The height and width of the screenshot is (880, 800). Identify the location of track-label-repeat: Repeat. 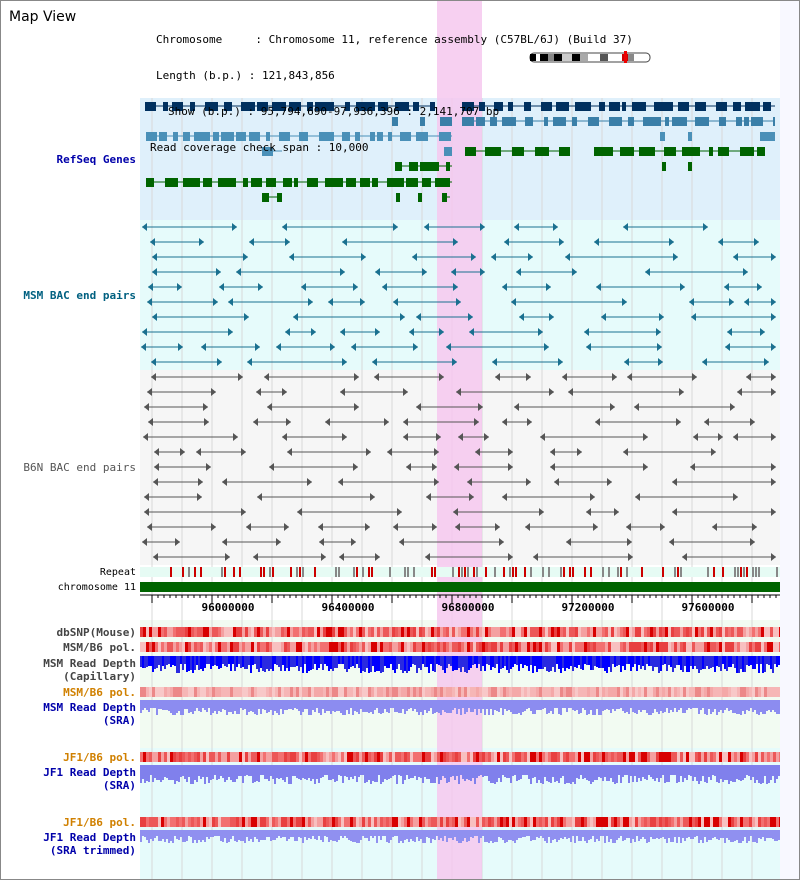
(117, 572).